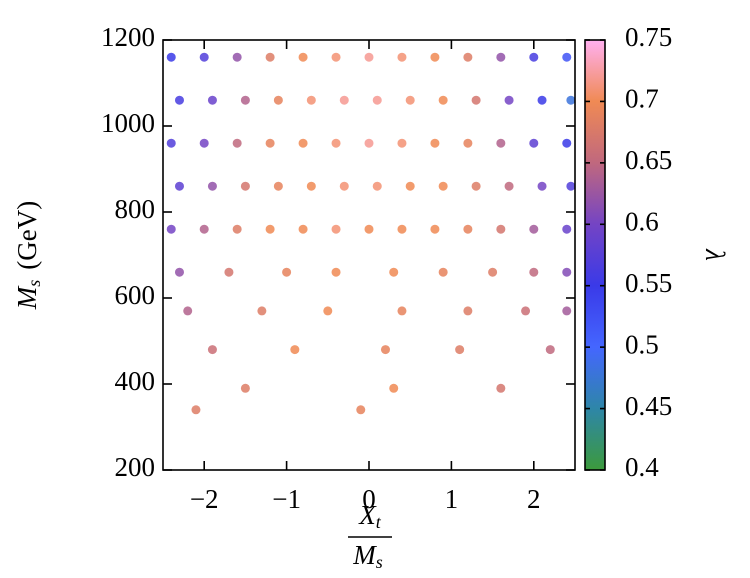  What do you see at coordinates (642, 467) in the screenshot?
I see `colorbar-tick-label: 0.4` at bounding box center [642, 467].